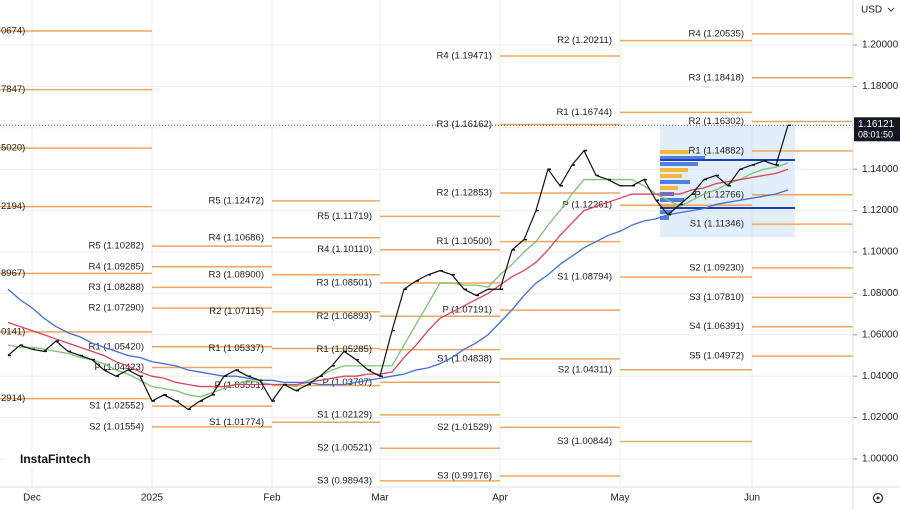  Describe the element at coordinates (880, 210) in the screenshot. I see `y-tick-label: 1.12000` at that location.